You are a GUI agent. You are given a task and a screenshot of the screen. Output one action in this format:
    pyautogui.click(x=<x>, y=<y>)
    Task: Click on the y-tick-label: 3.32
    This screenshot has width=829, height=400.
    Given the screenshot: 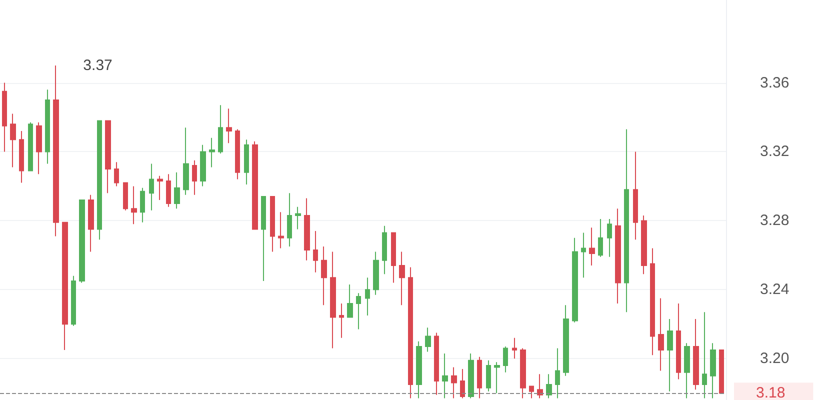 What is the action you would take?
    pyautogui.click(x=775, y=151)
    